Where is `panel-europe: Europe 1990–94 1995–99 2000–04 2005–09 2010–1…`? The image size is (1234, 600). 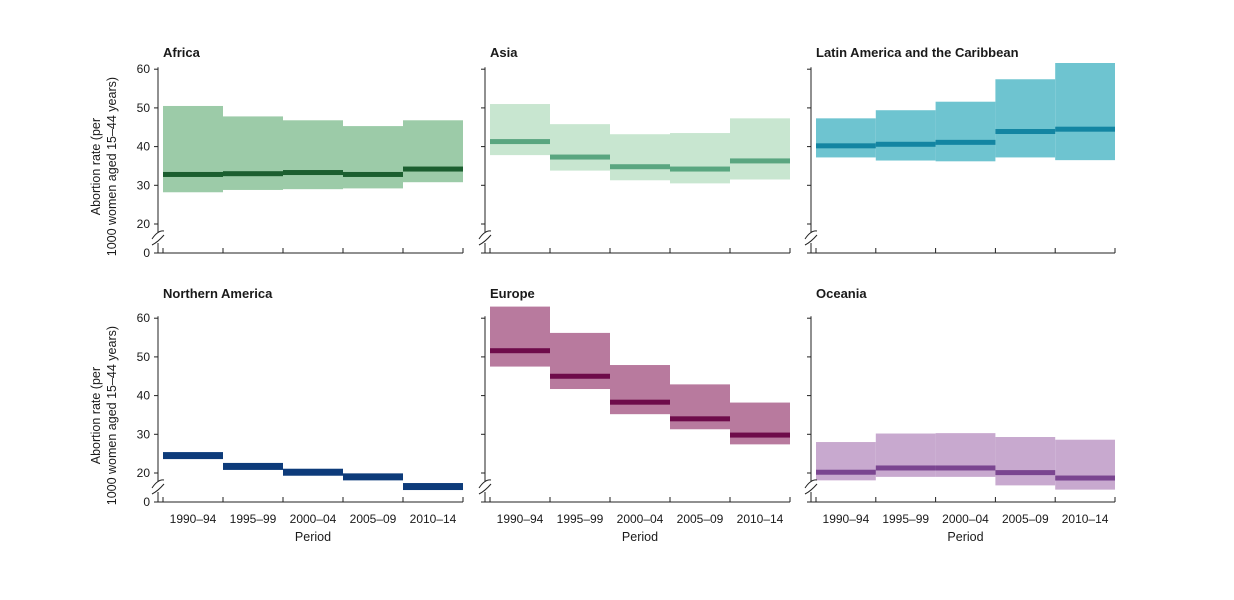
panel-europe: Europe 1990–94 1995–99 2000–04 2005–09 2010–1… is located at coordinates (634, 415).